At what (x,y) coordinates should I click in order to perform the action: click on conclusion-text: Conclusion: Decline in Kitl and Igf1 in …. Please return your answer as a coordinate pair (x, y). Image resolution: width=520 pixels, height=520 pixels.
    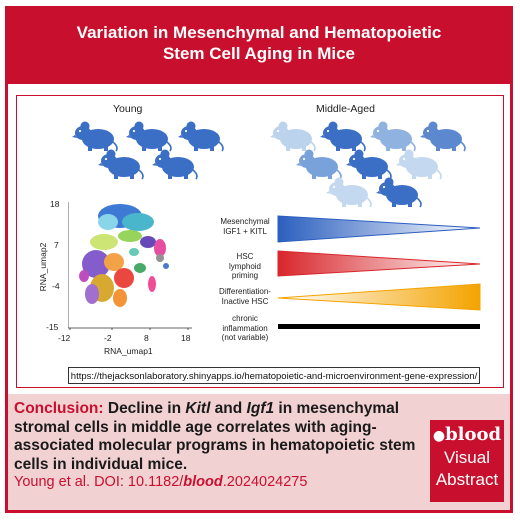
    Looking at the image, I should click on (215, 436).